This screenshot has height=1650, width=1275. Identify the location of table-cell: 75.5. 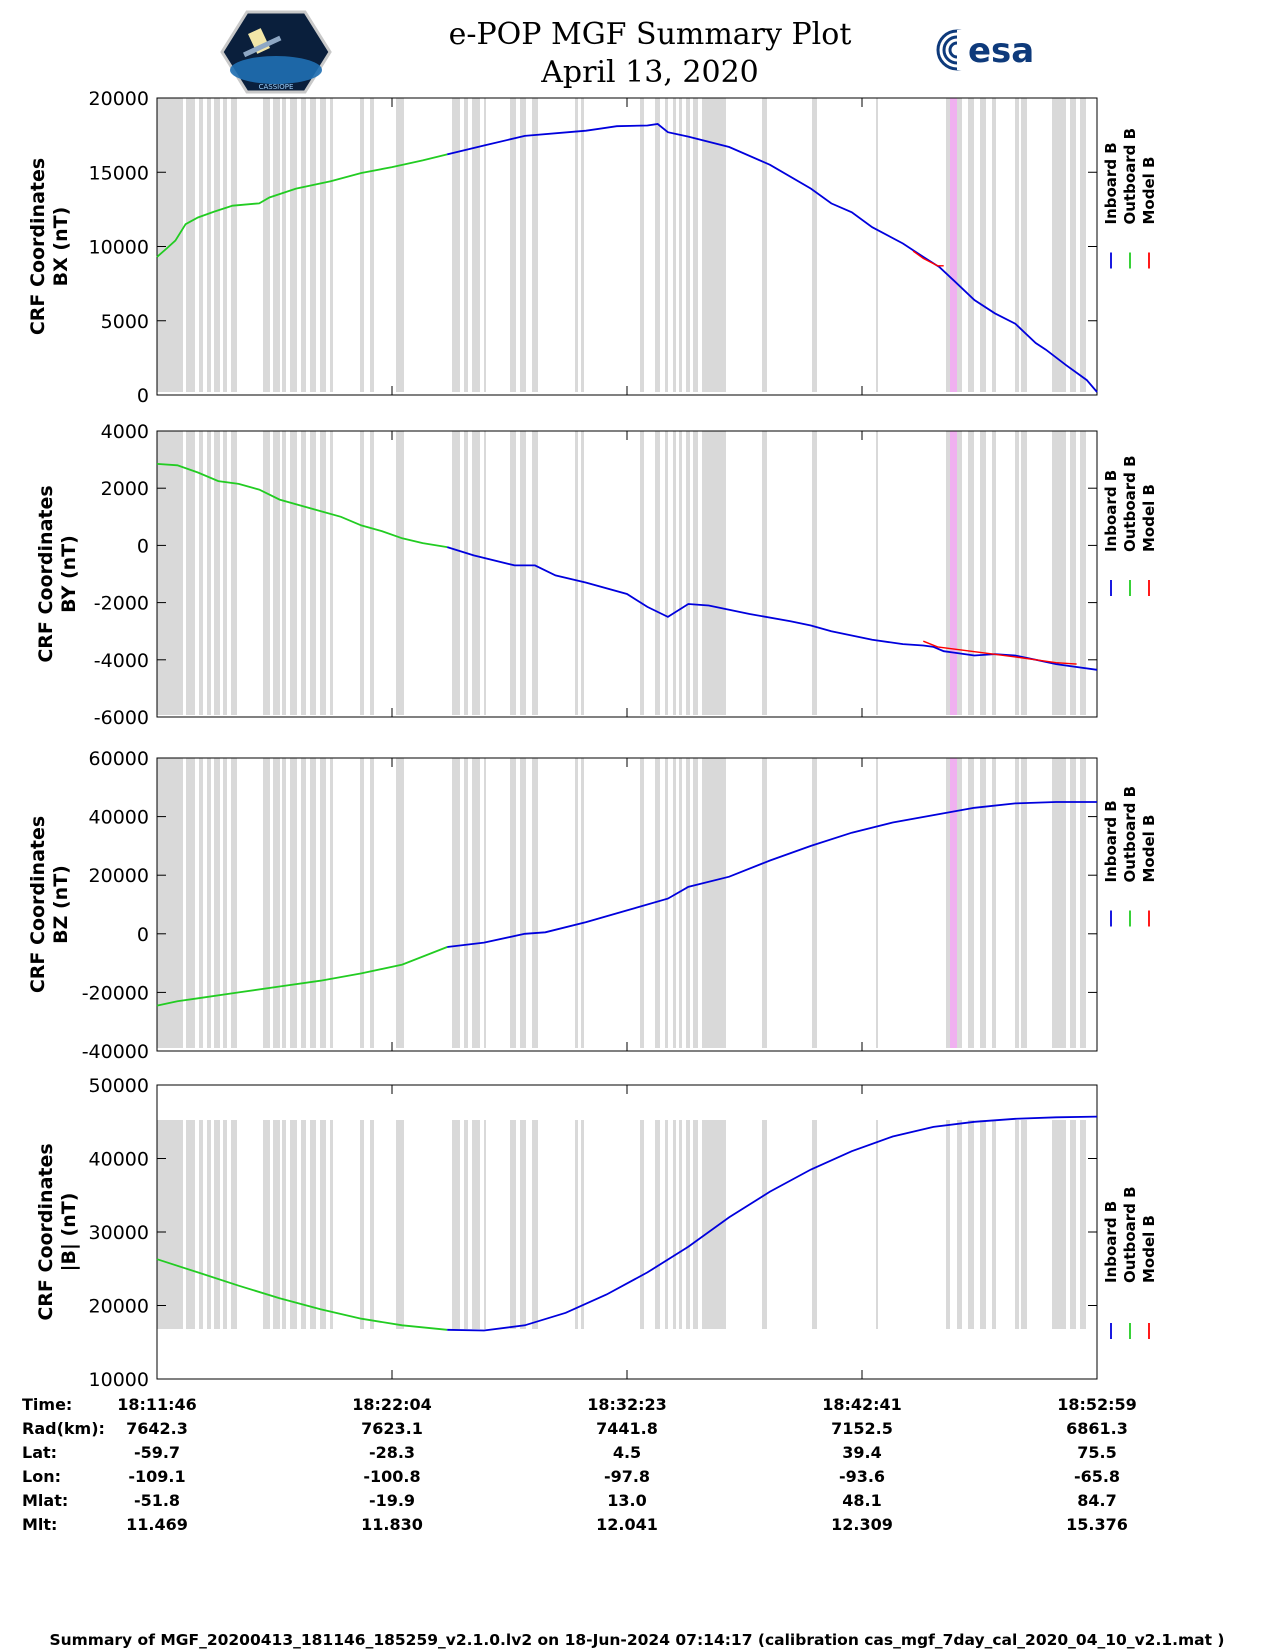
(1096, 1452).